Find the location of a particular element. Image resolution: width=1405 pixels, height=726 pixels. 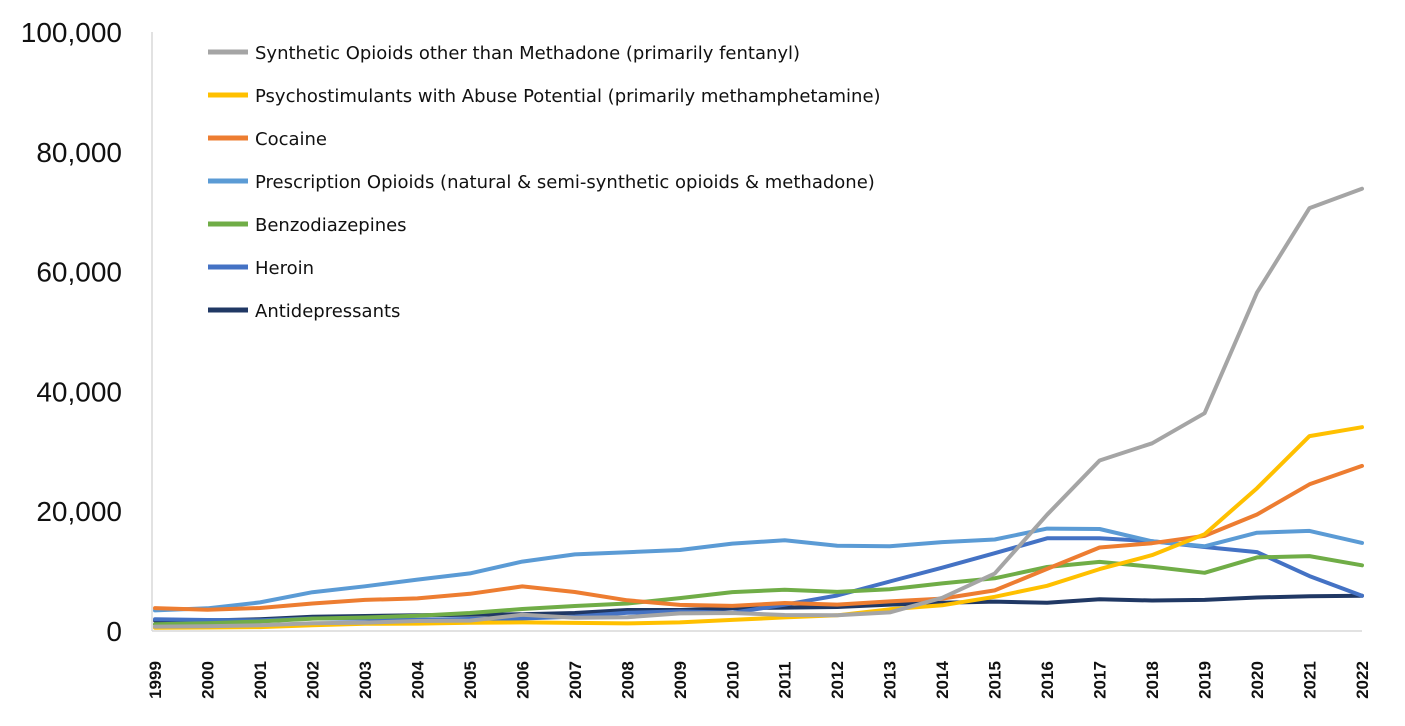

x-tick-label: 2009 is located at coordinates (680, 680).